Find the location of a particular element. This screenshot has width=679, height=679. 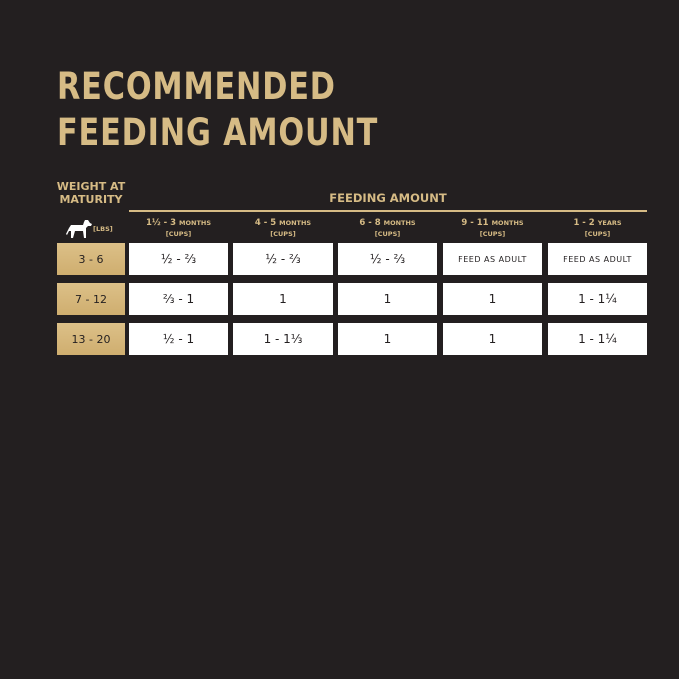

feeding-amount-header: FEEDING AMOUNT is located at coordinates (388, 198).